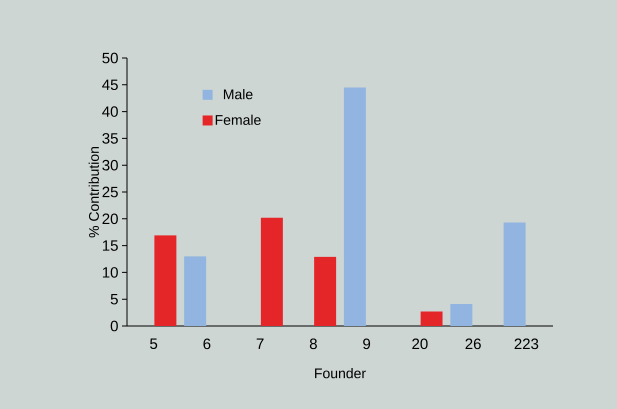 The width and height of the screenshot is (617, 409). What do you see at coordinates (110, 138) in the screenshot?
I see `y-tick-label: 35` at bounding box center [110, 138].